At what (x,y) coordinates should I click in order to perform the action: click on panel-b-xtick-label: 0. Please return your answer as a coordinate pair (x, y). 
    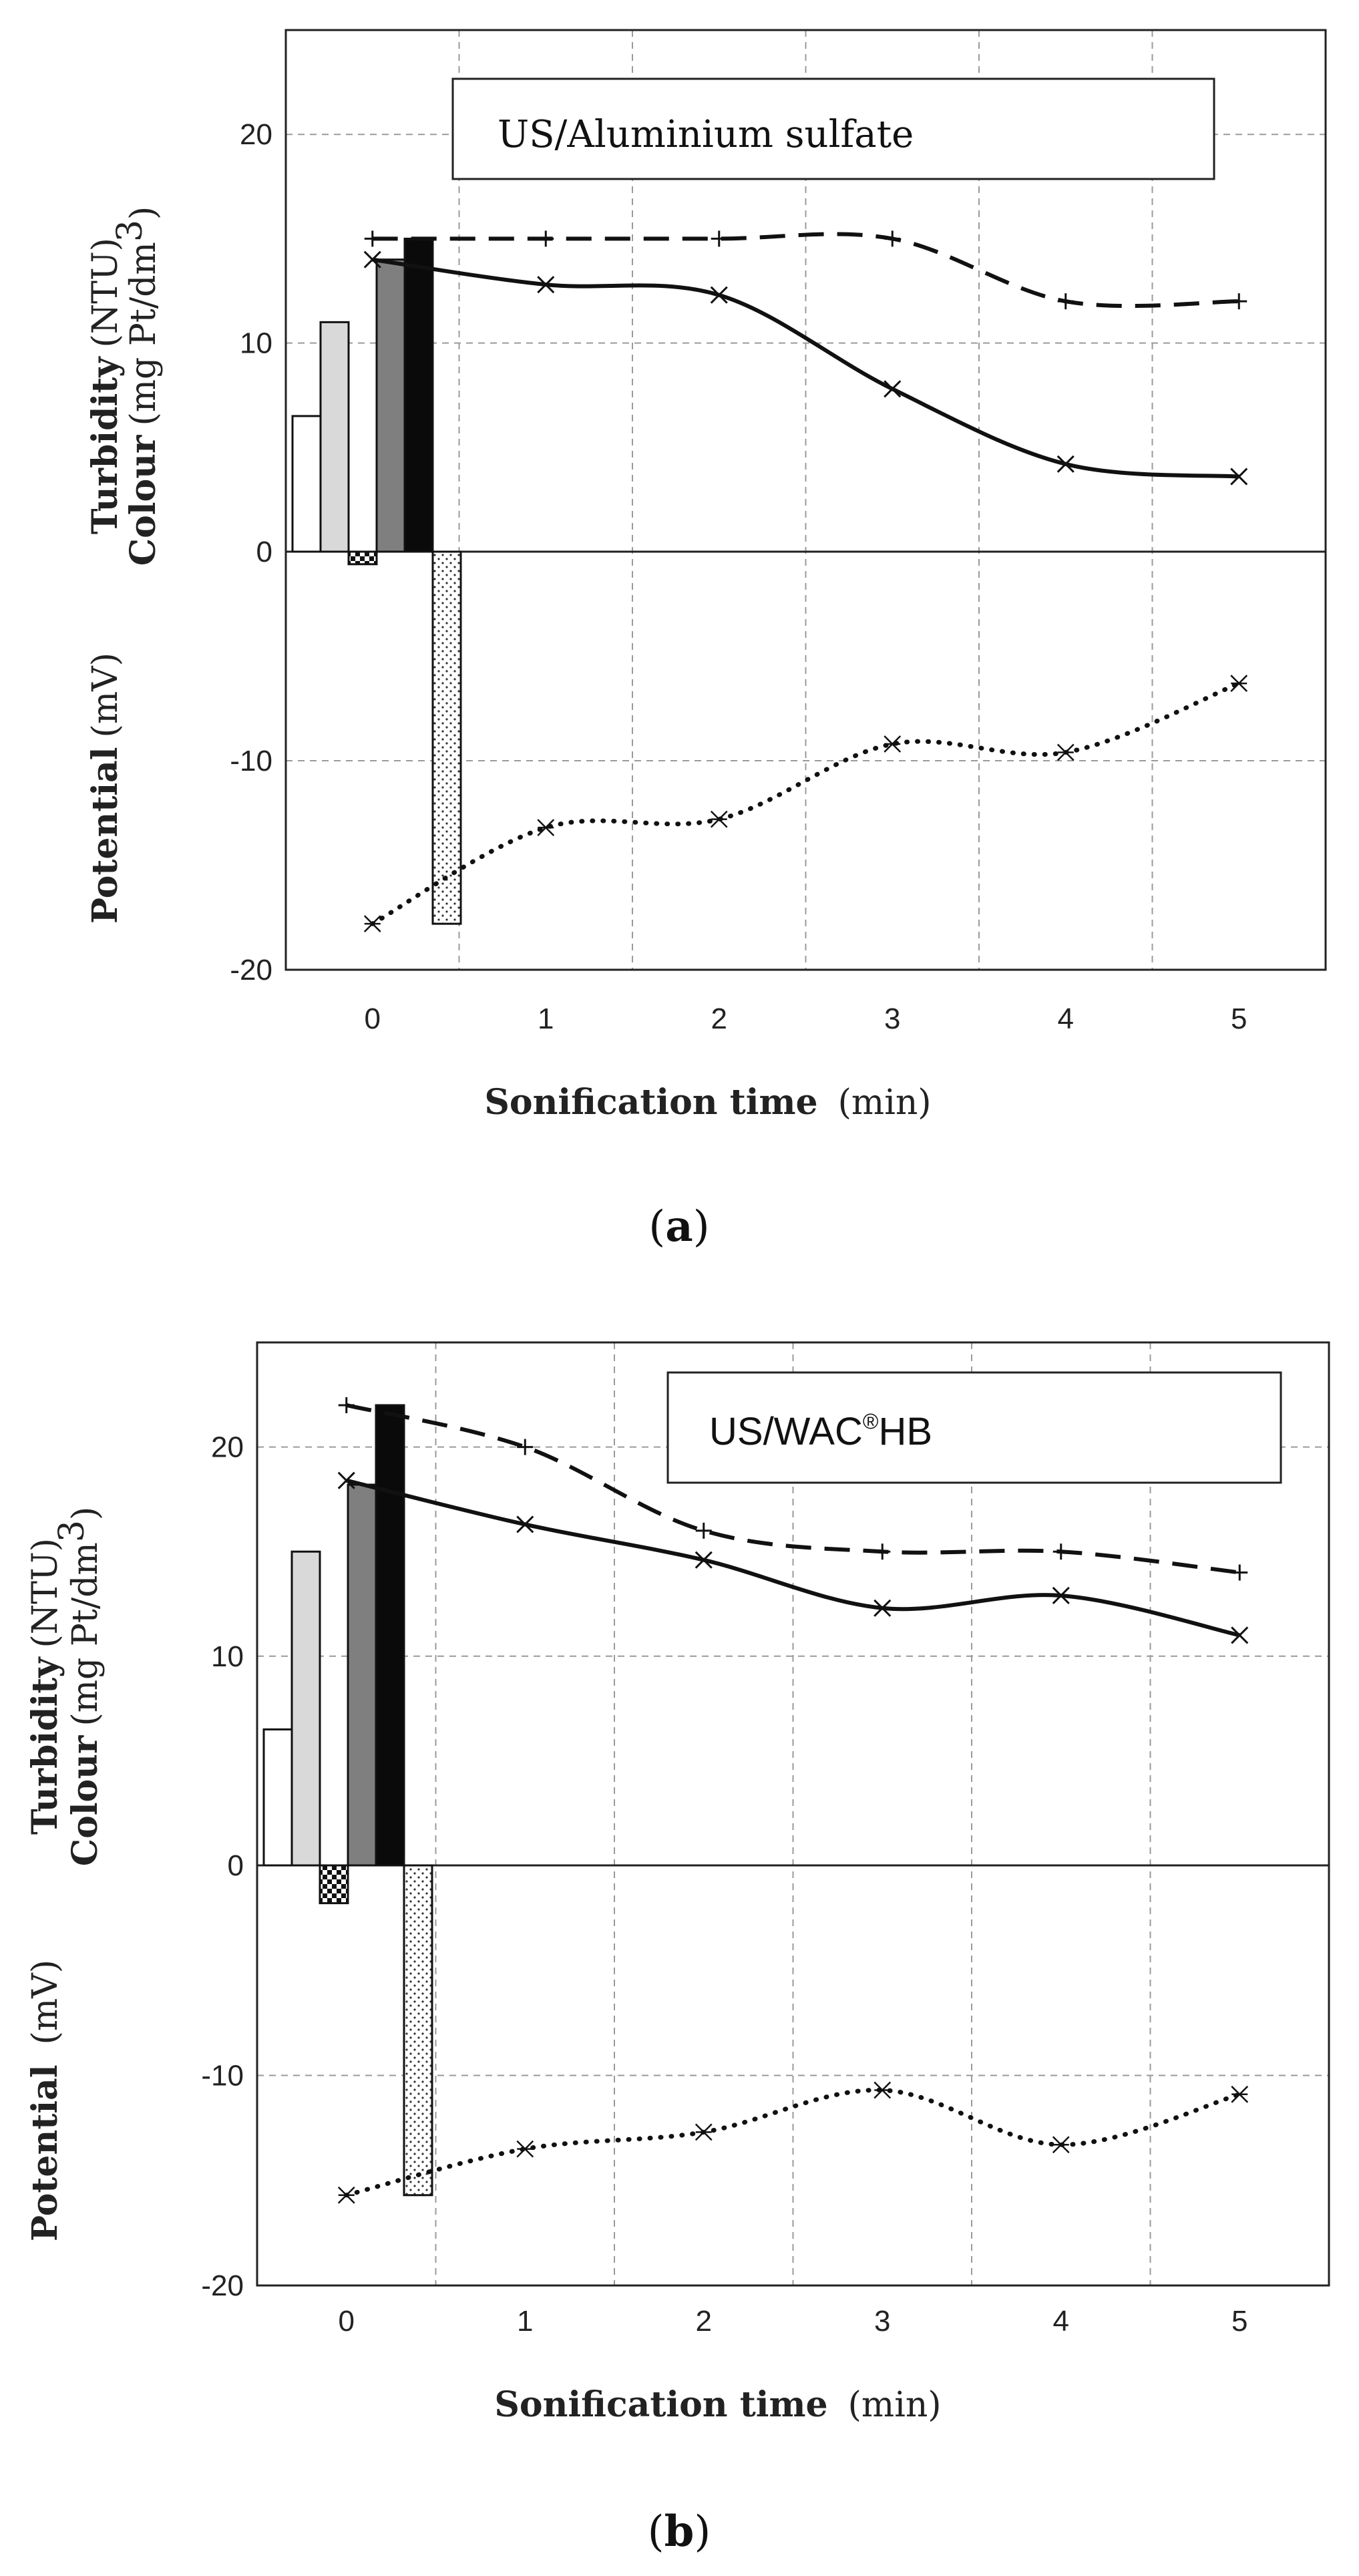
    Looking at the image, I should click on (347, 2321).